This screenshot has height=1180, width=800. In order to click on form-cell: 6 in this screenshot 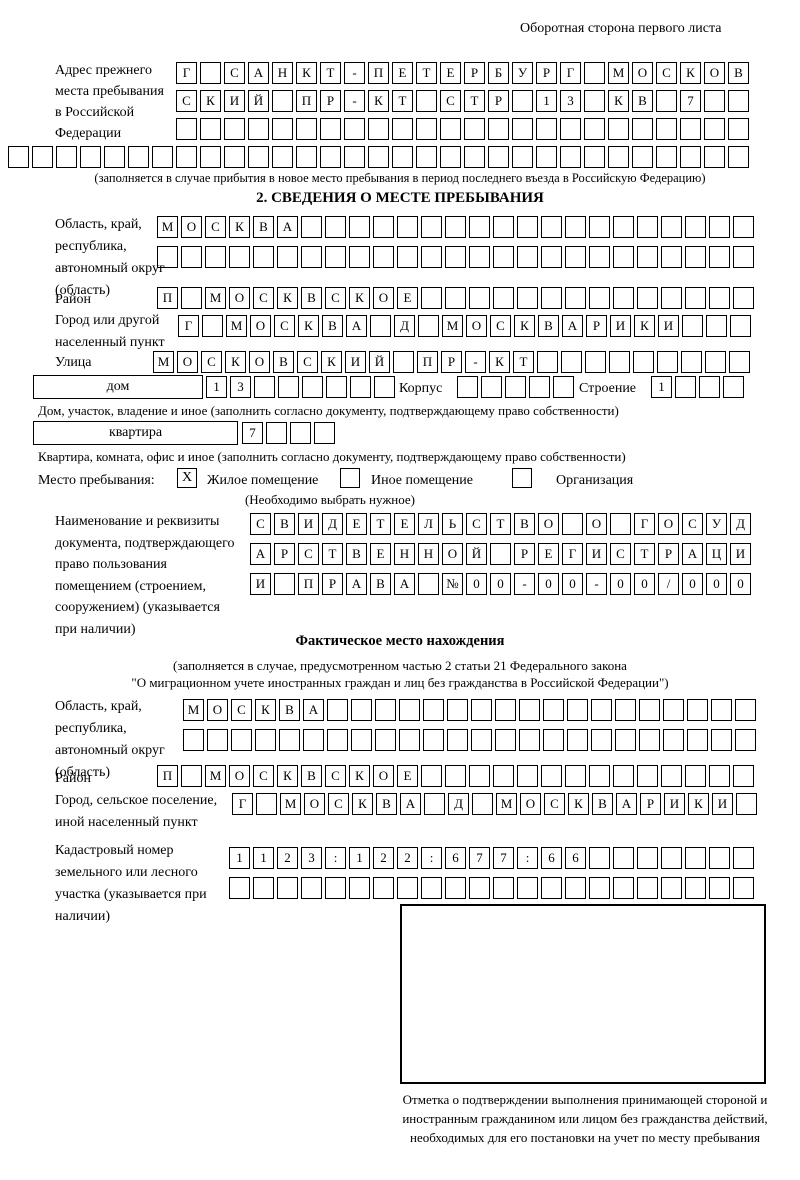, I will do `click(575, 858)`.